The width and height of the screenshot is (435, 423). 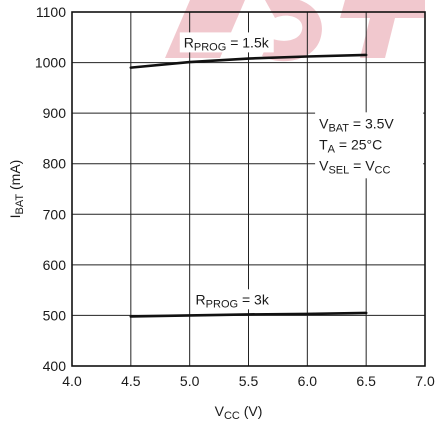 What do you see at coordinates (16, 189) in the screenshot?
I see `y-axis-label: IBAT (mA)` at bounding box center [16, 189].